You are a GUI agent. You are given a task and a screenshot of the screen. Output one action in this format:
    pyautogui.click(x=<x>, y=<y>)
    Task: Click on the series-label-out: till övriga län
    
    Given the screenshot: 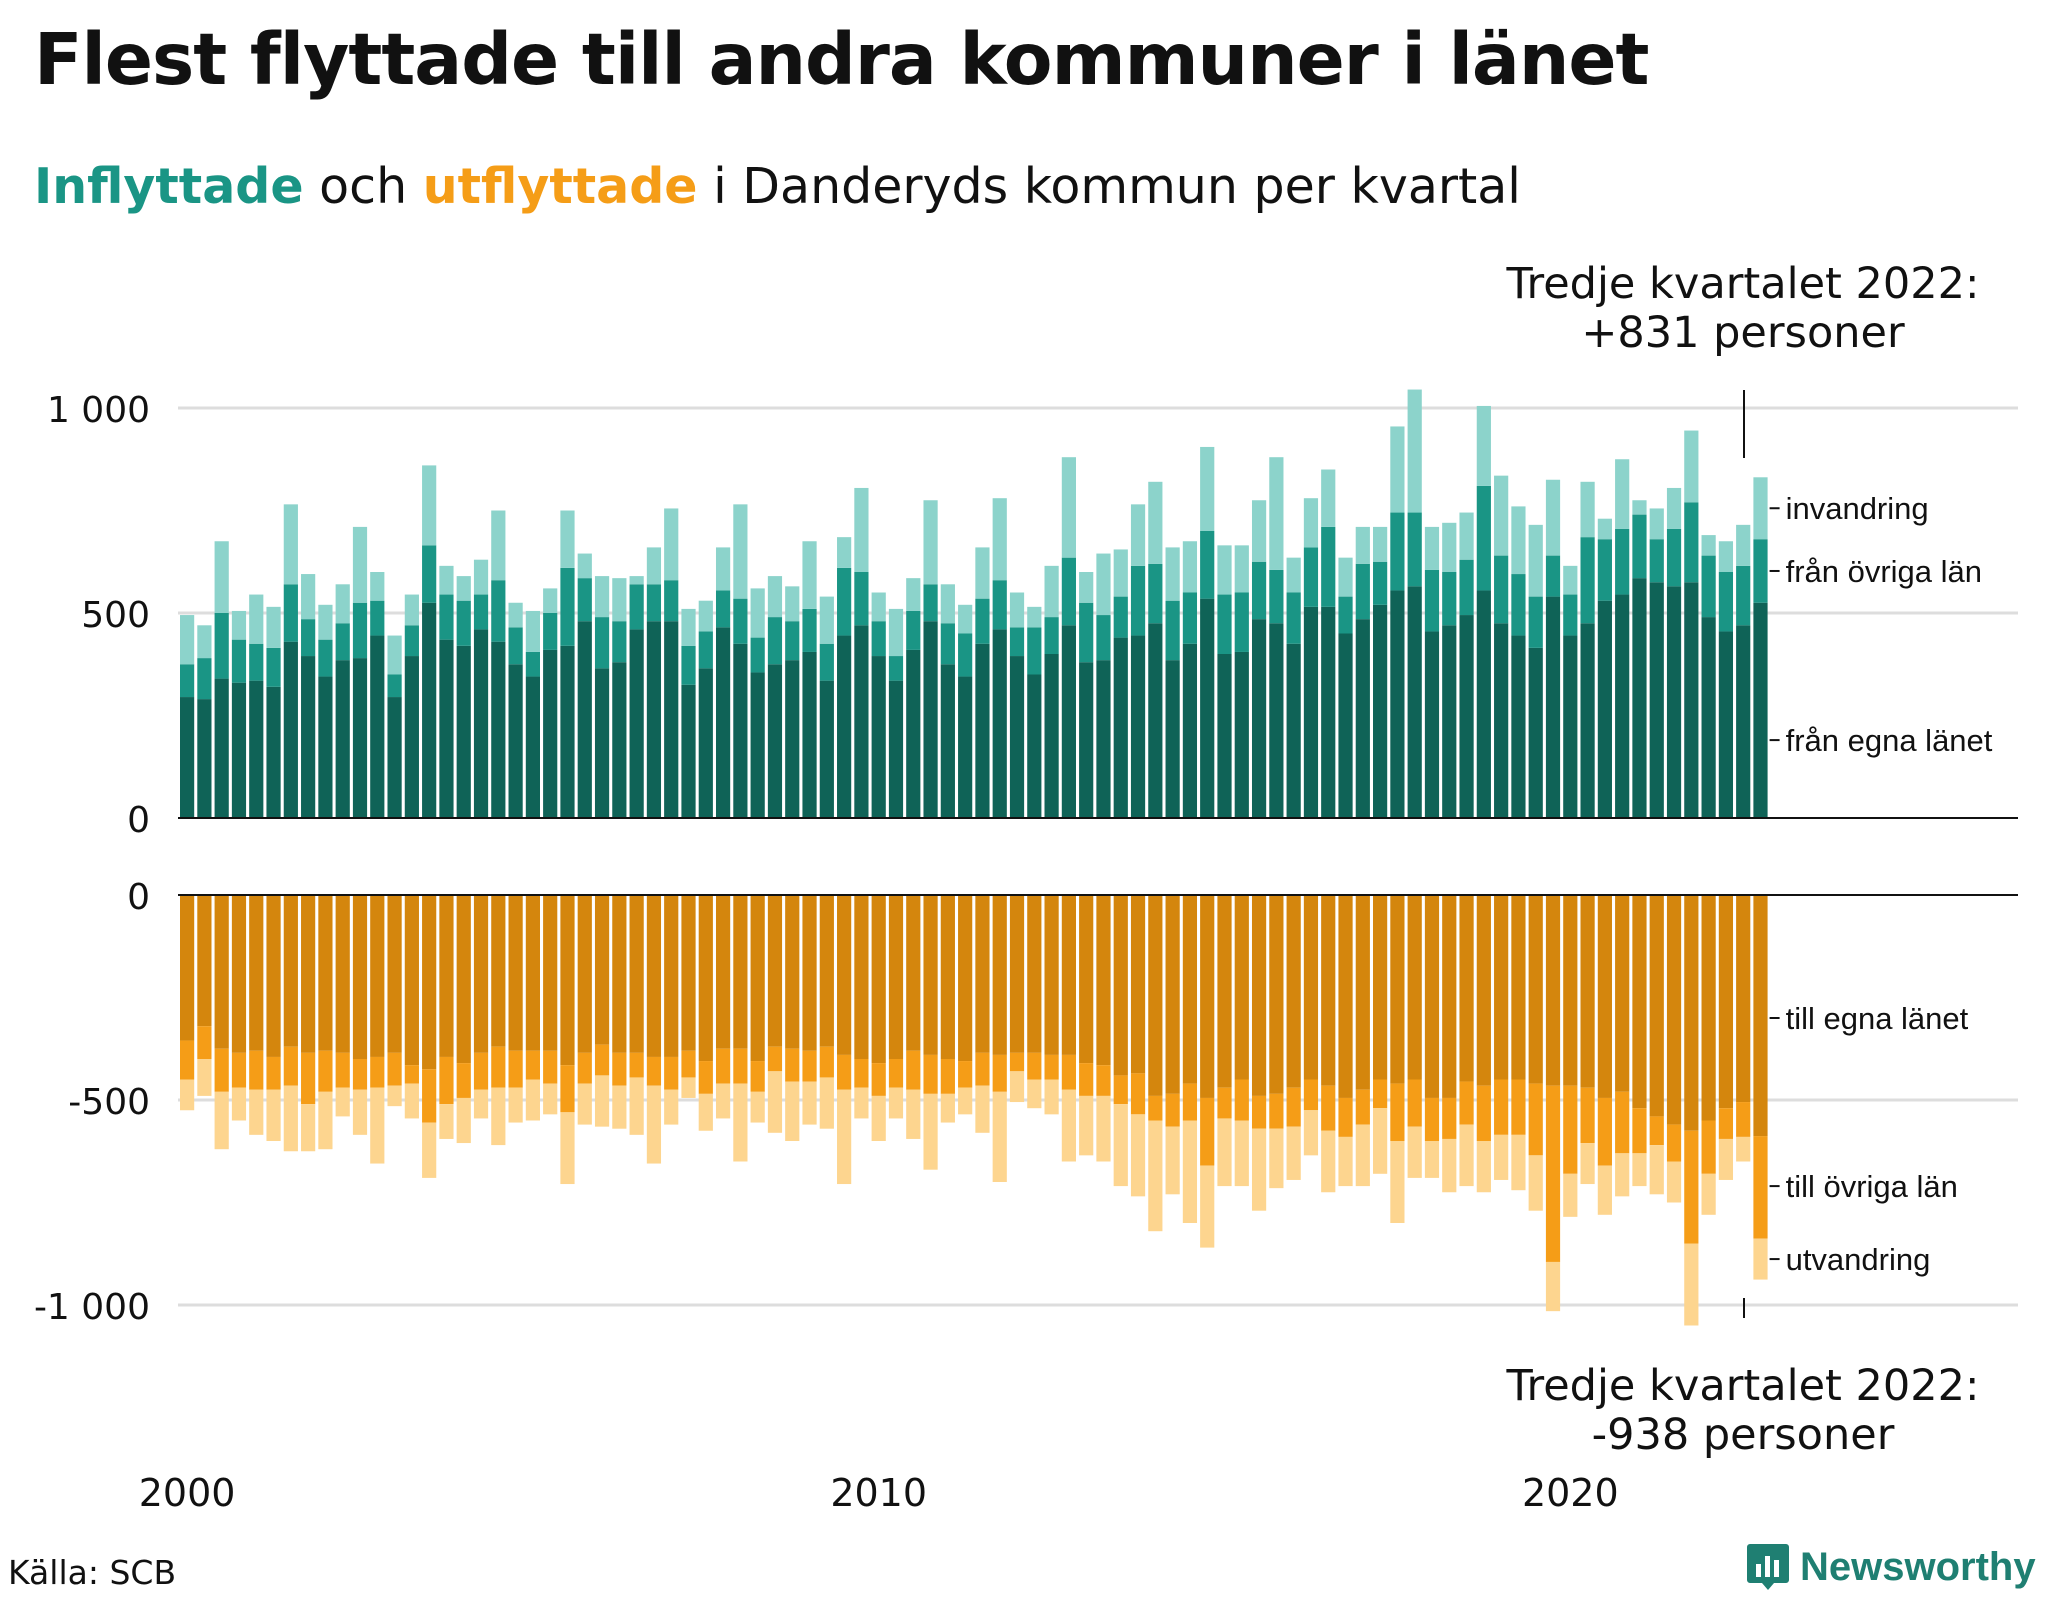 What is the action you would take?
    pyautogui.click(x=1872, y=1186)
    